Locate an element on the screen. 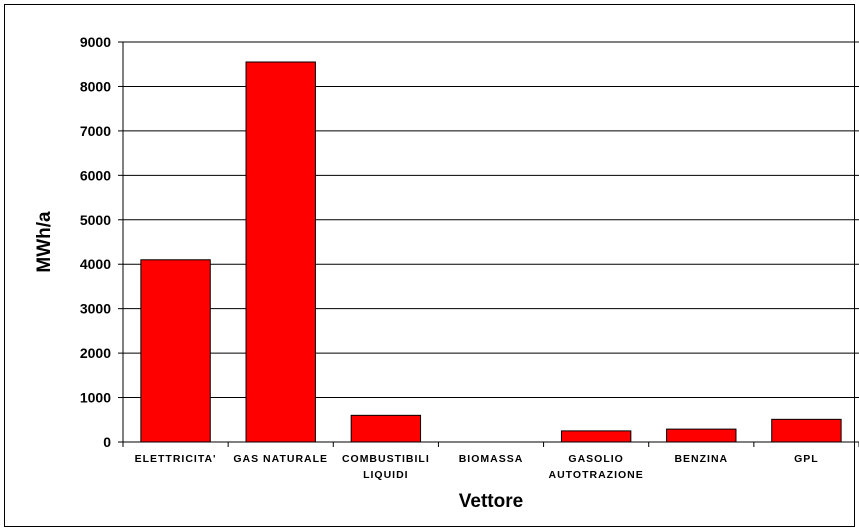  x-tick-label: AUTOTRAZIONE is located at coordinates (596, 475).